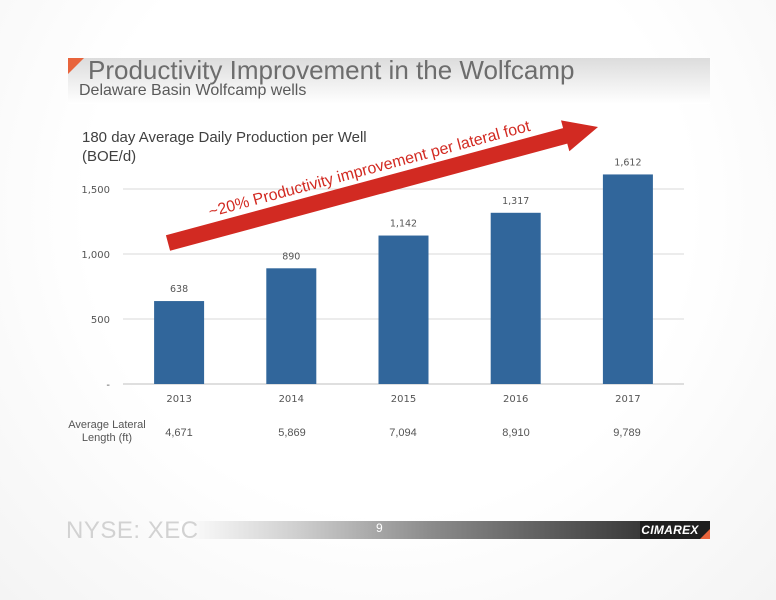 This screenshot has height=600, width=776. What do you see at coordinates (107, 438) in the screenshot?
I see `lateral-length-label-line-2: Length (ft)` at bounding box center [107, 438].